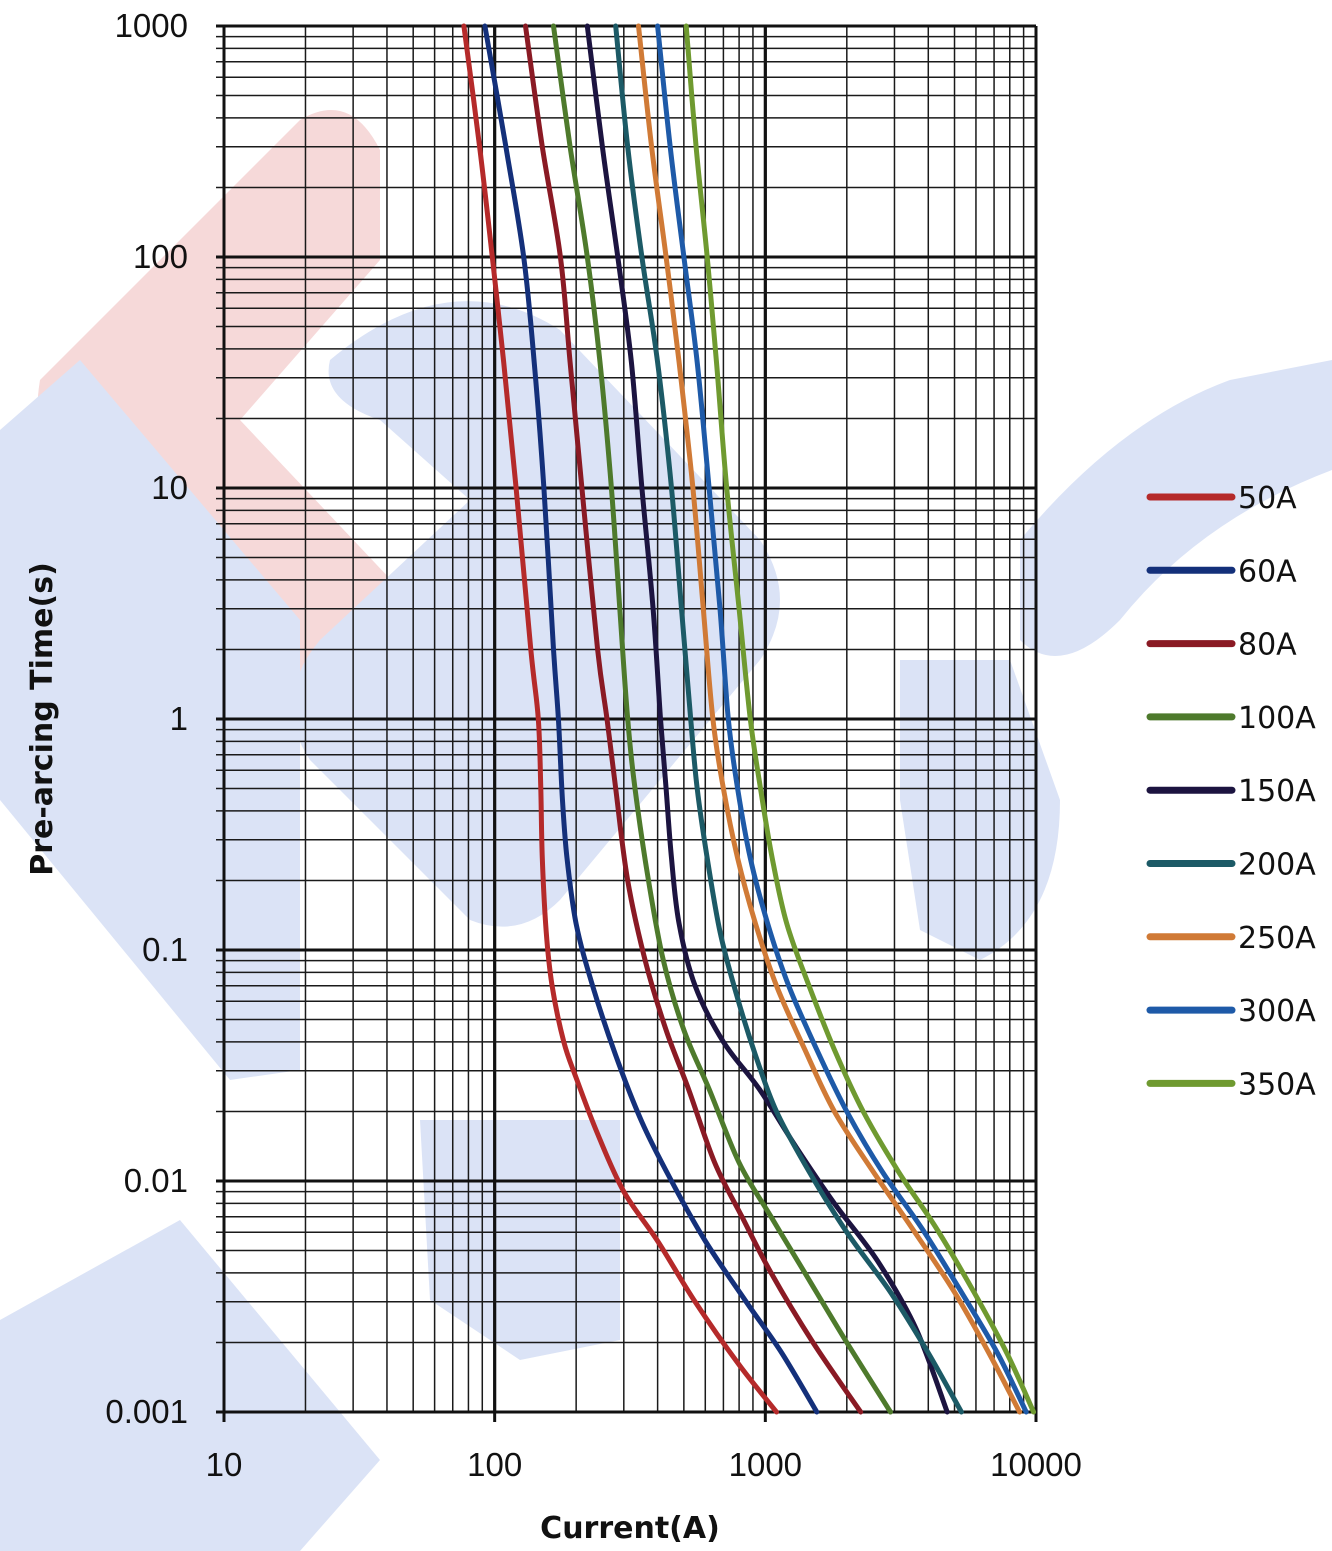 The height and width of the screenshot is (1551, 1332). I want to click on legend-item: 200A, so click(1231, 865).